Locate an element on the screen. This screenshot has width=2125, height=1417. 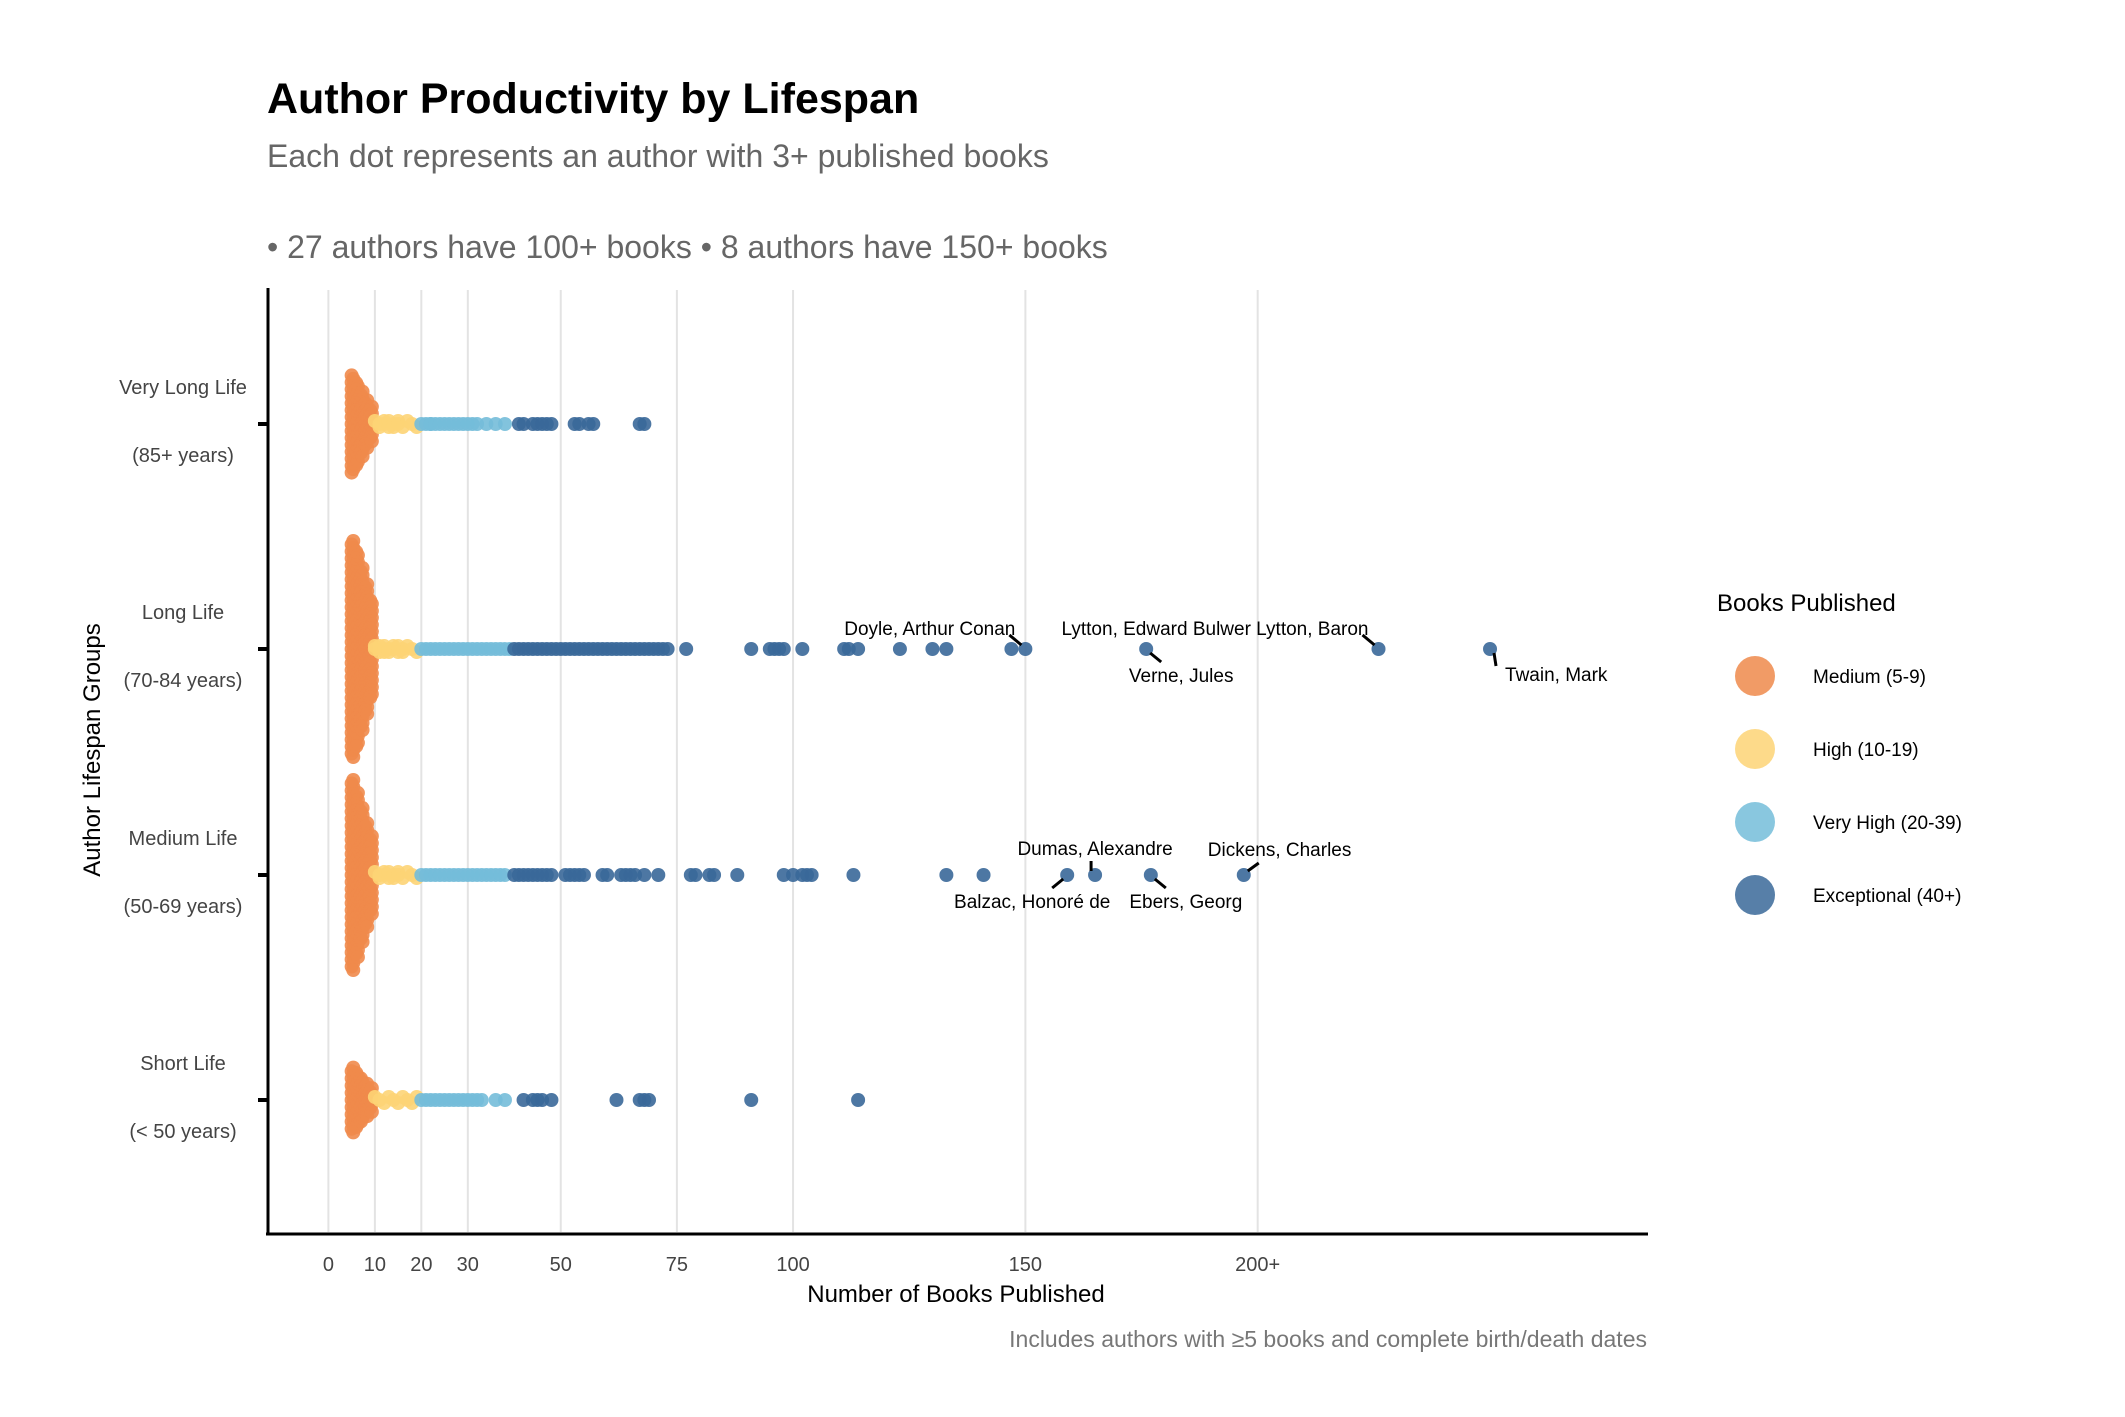
x-tick-label: 200+ is located at coordinates (1257, 1265).